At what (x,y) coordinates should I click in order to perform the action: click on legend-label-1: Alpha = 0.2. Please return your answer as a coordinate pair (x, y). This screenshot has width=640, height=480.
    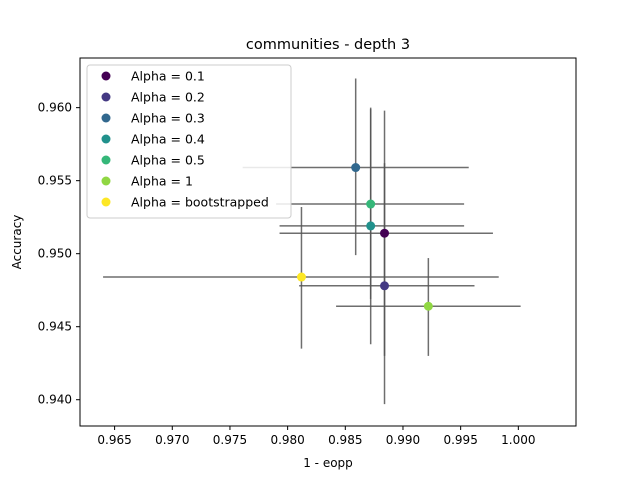
    Looking at the image, I should click on (168, 97).